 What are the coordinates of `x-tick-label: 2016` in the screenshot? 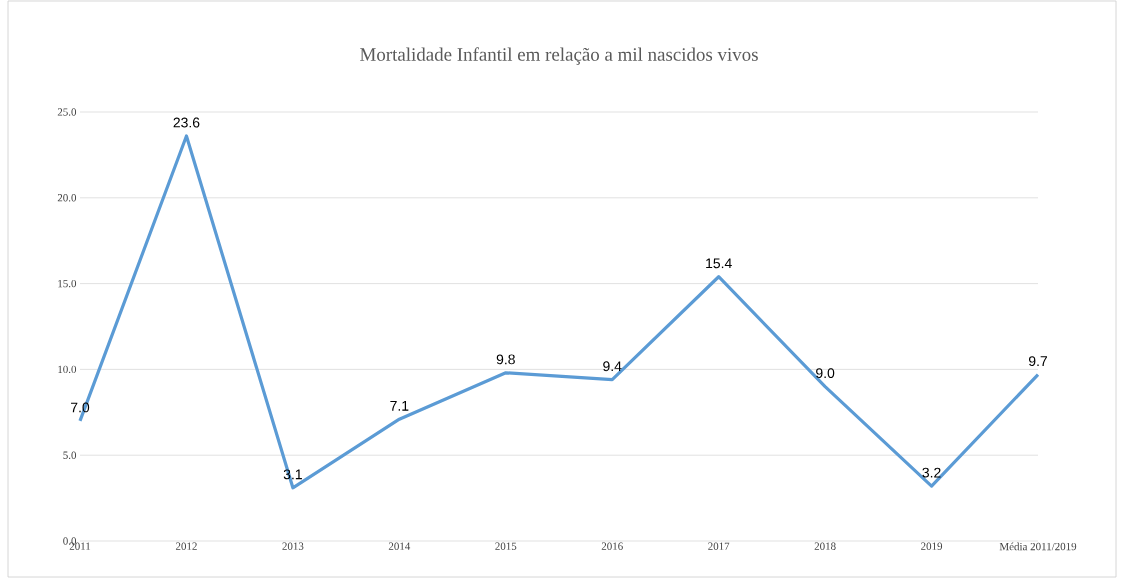 It's located at (612, 546).